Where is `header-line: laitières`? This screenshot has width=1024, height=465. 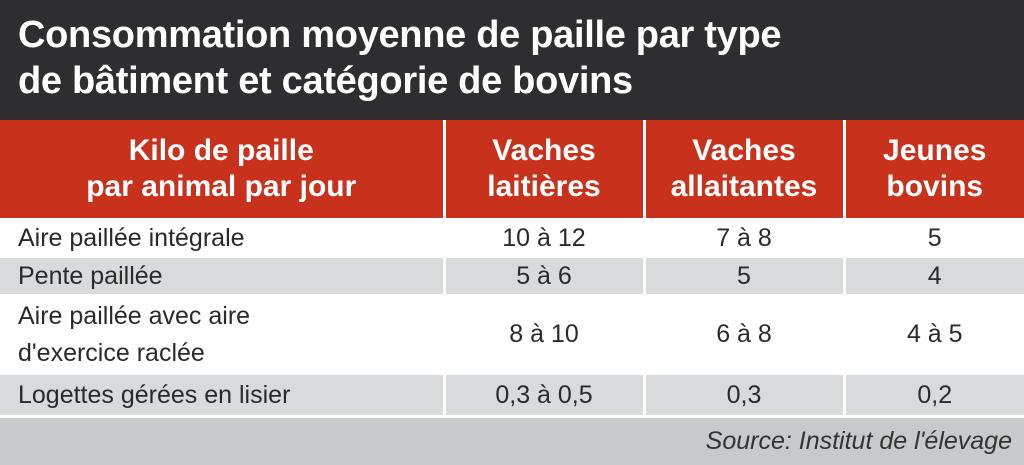
header-line: laitières is located at coordinates (544, 186).